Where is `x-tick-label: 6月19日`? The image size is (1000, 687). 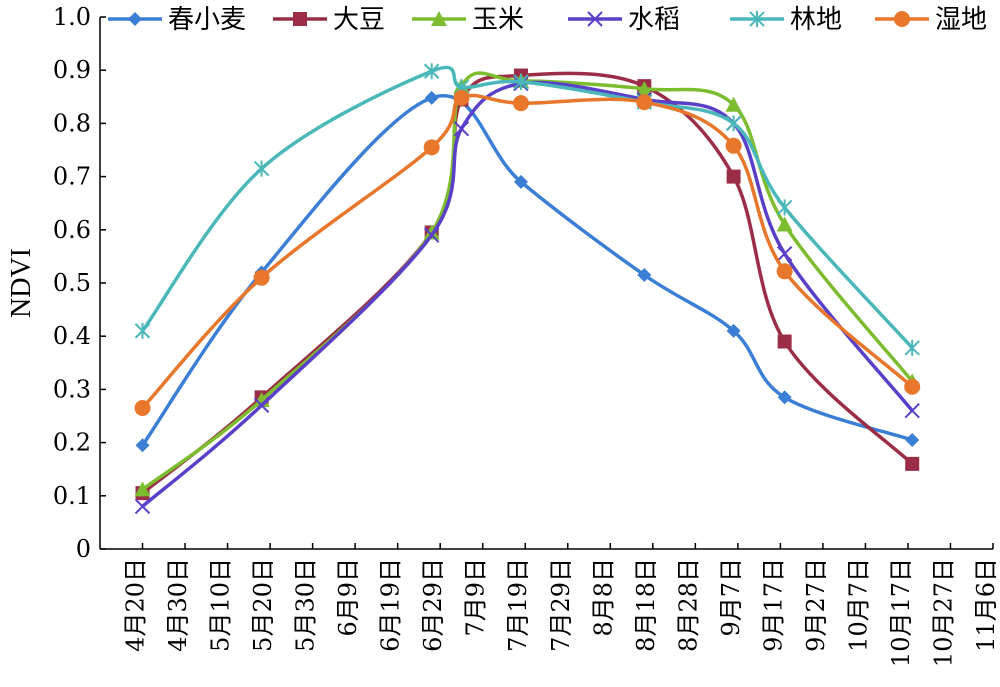
x-tick-label: 6月19日 is located at coordinates (391, 605).